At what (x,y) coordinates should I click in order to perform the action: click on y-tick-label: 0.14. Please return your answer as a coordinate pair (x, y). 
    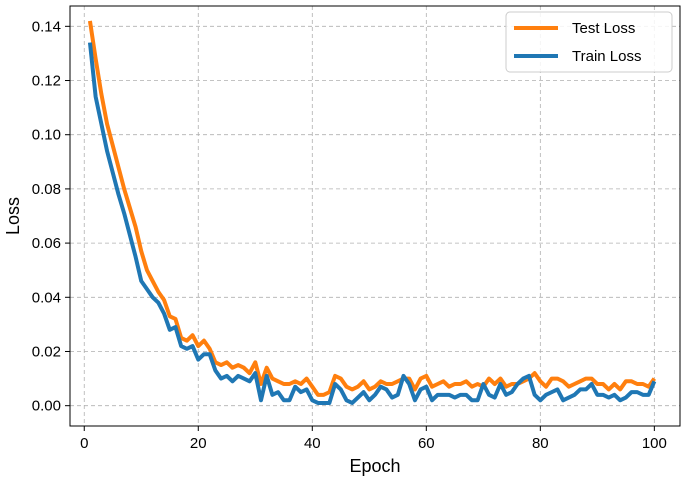
    Looking at the image, I should click on (46, 26).